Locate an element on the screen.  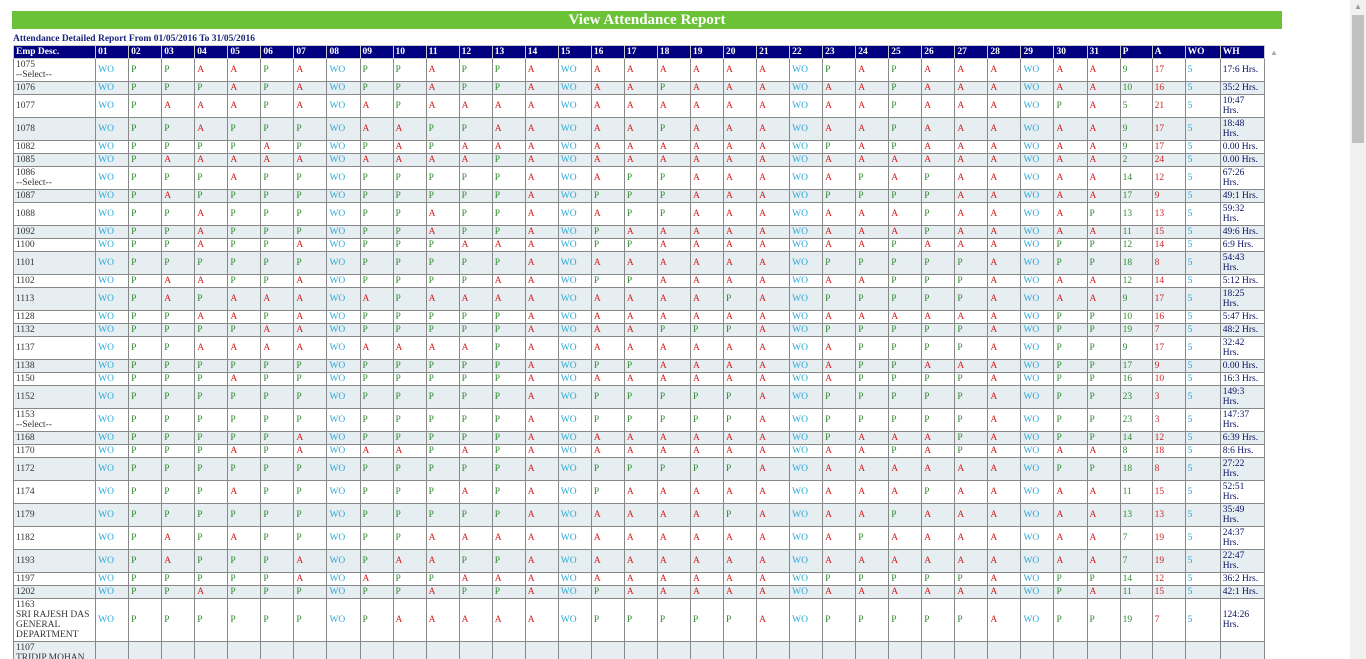
absent-count: 16 is located at coordinates (1168, 88).